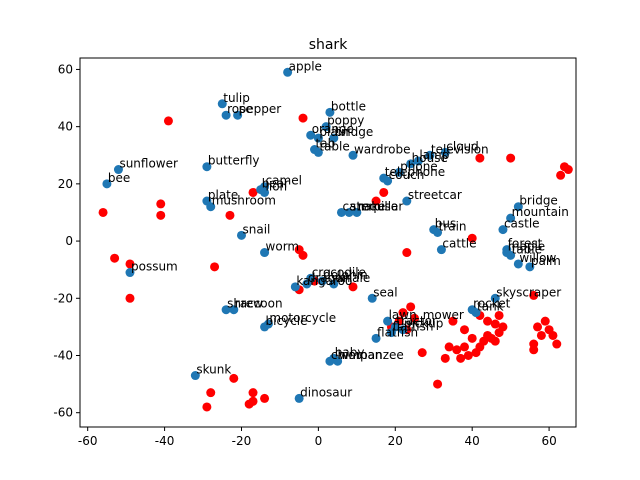  I want to click on point-label: telephone, so click(415, 172).